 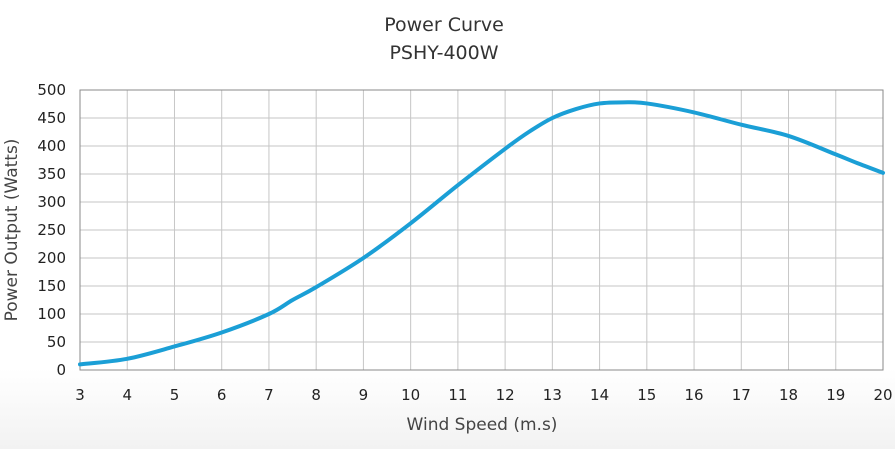 I want to click on y-tick-label: 500, so click(x=51, y=90).